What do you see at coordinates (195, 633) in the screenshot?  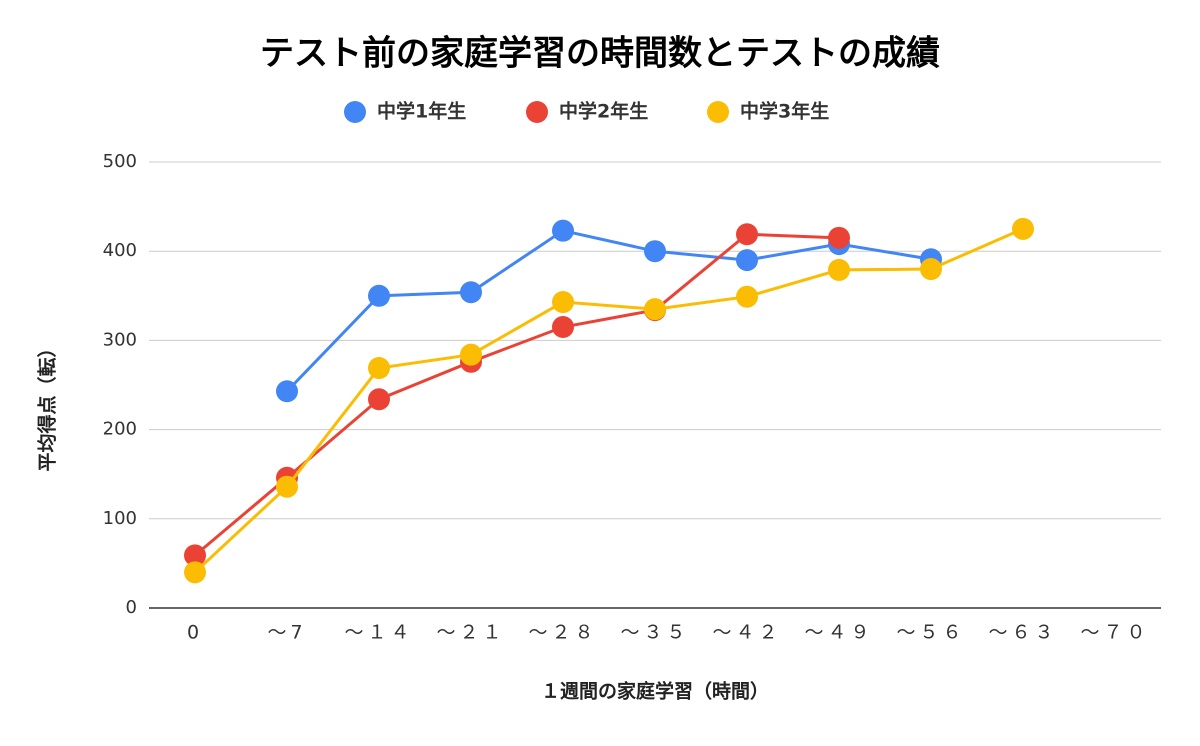 I see `x-tick-label: 0` at bounding box center [195, 633].